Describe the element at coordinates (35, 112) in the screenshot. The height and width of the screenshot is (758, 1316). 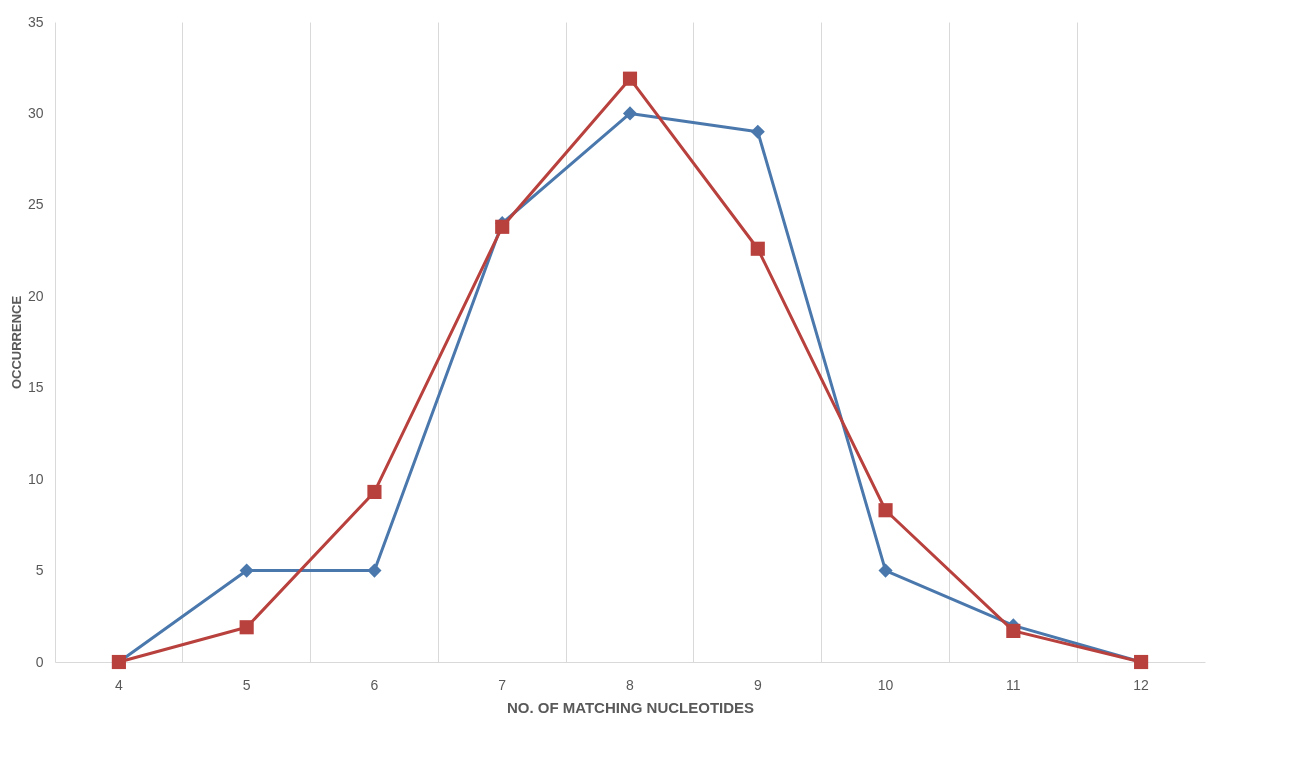
I see `y-tick-label: 30` at that location.